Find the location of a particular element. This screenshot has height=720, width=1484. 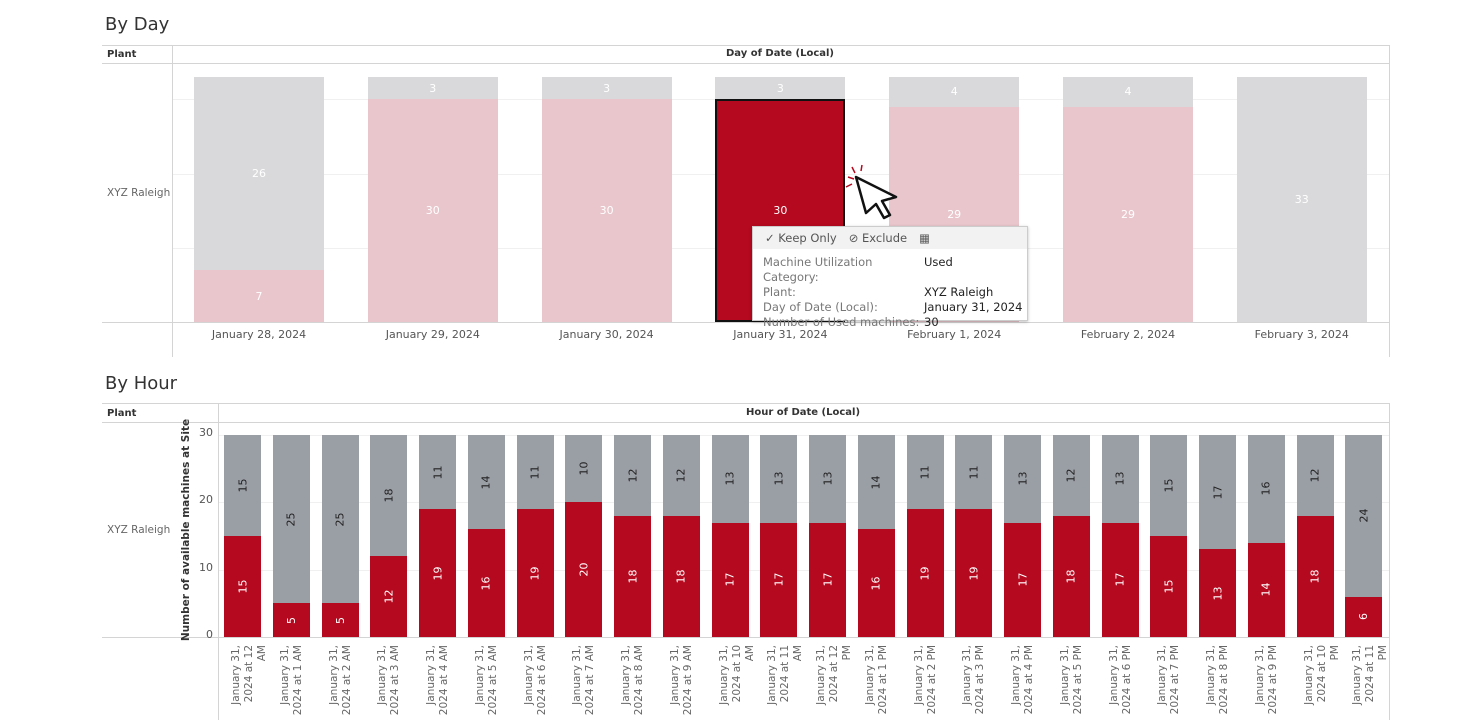

data-label: 20 is located at coordinates (584, 569).